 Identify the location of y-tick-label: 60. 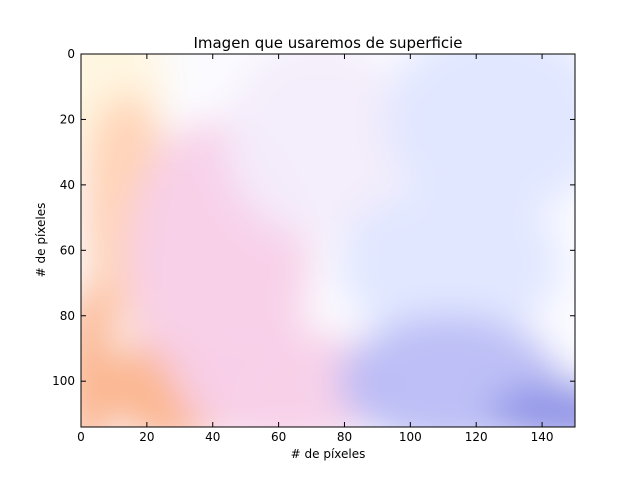
(67, 250).